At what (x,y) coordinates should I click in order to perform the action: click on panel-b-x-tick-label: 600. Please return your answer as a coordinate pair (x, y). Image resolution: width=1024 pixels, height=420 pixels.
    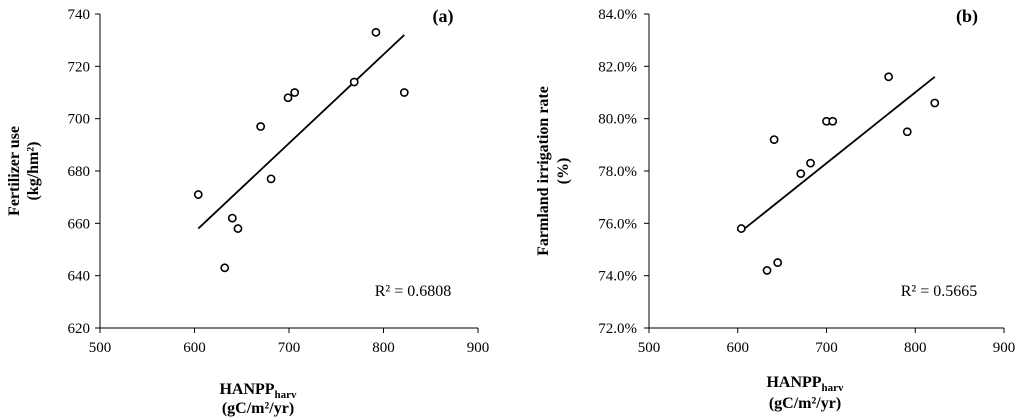
    Looking at the image, I should click on (738, 348).